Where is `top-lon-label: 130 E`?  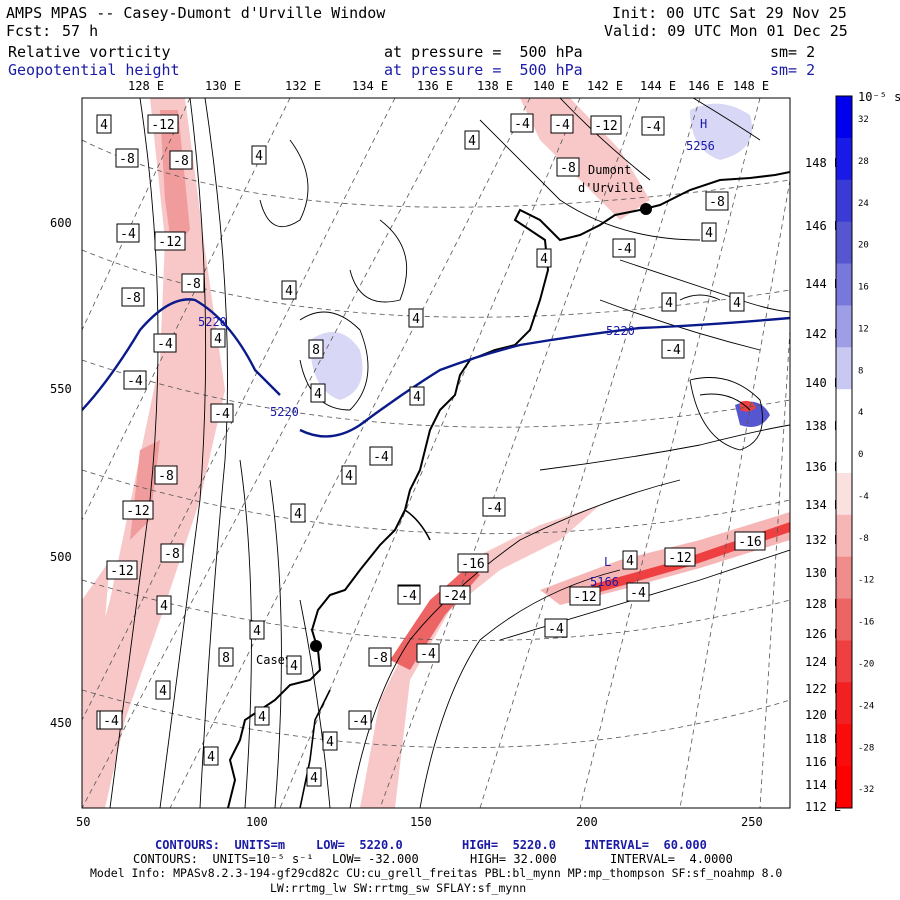
top-lon-label: 130 E is located at coordinates (223, 86).